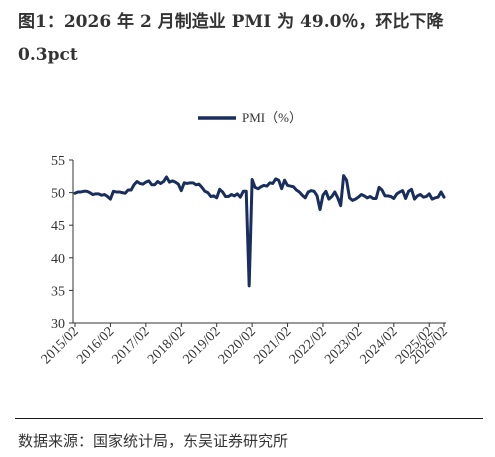 The height and width of the screenshot is (457, 495). What do you see at coordinates (249, 418) in the screenshot?
I see `footer-rule` at bounding box center [249, 418].